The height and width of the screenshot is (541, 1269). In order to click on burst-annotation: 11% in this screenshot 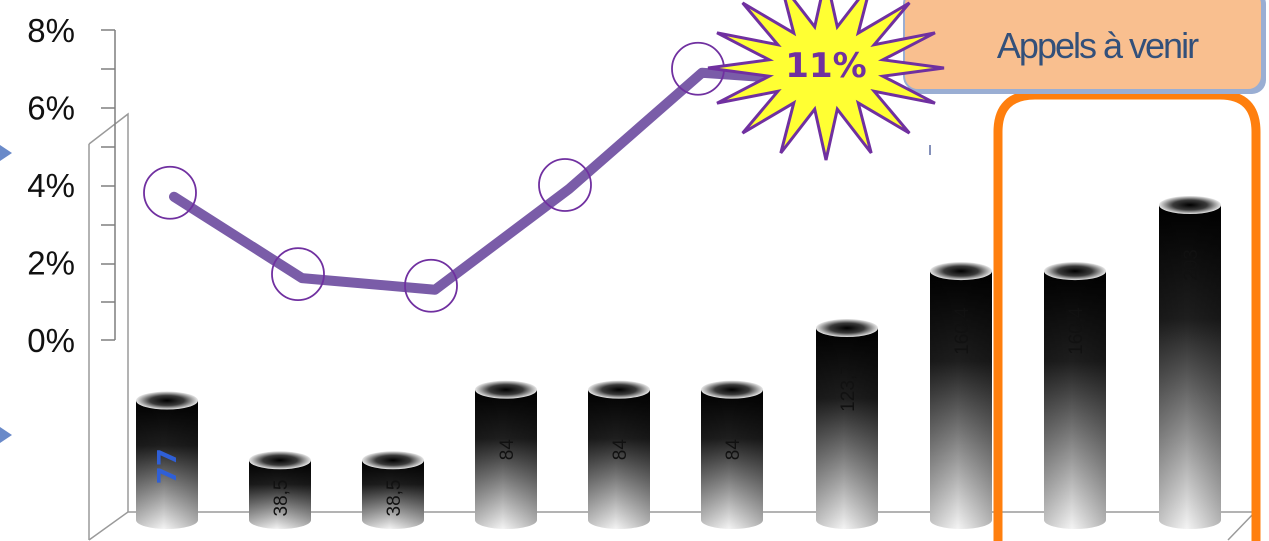, I will do `click(826, 80)`.